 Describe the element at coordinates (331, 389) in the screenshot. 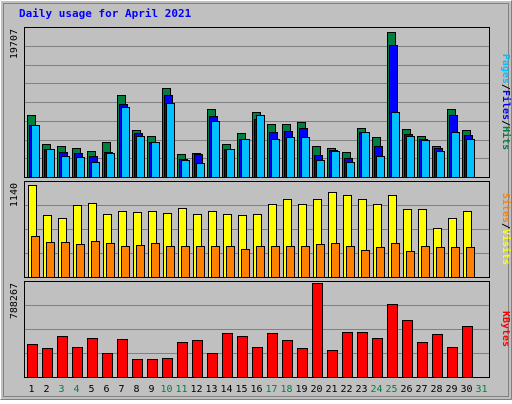

I see `x-label-day-21: 21` at that location.